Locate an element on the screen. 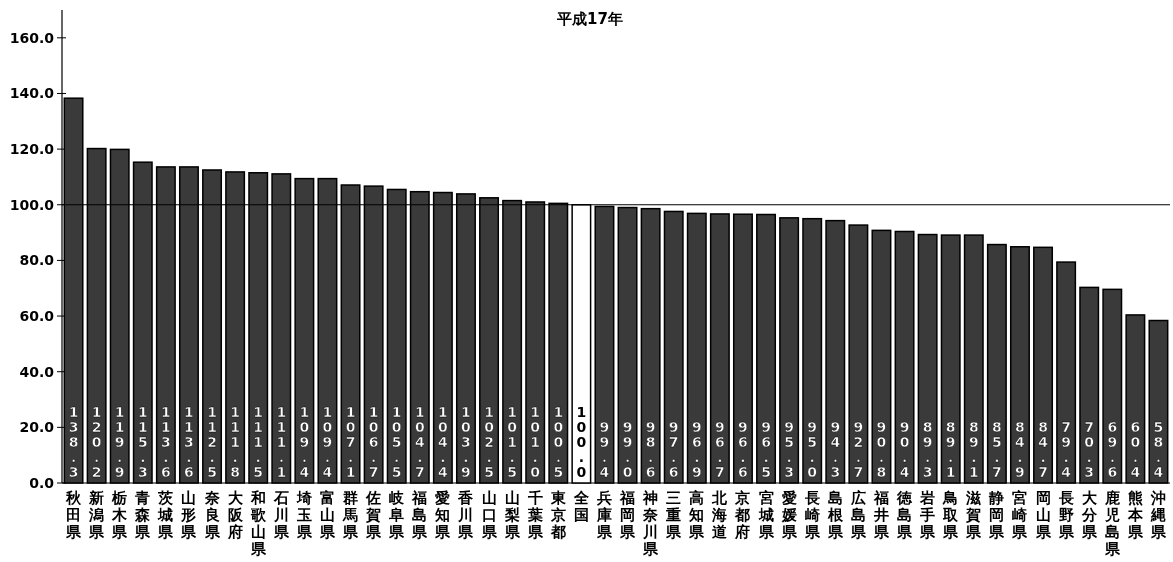 This screenshot has width=1173, height=562. x-tick-label: 富山県 is located at coordinates (327, 515).